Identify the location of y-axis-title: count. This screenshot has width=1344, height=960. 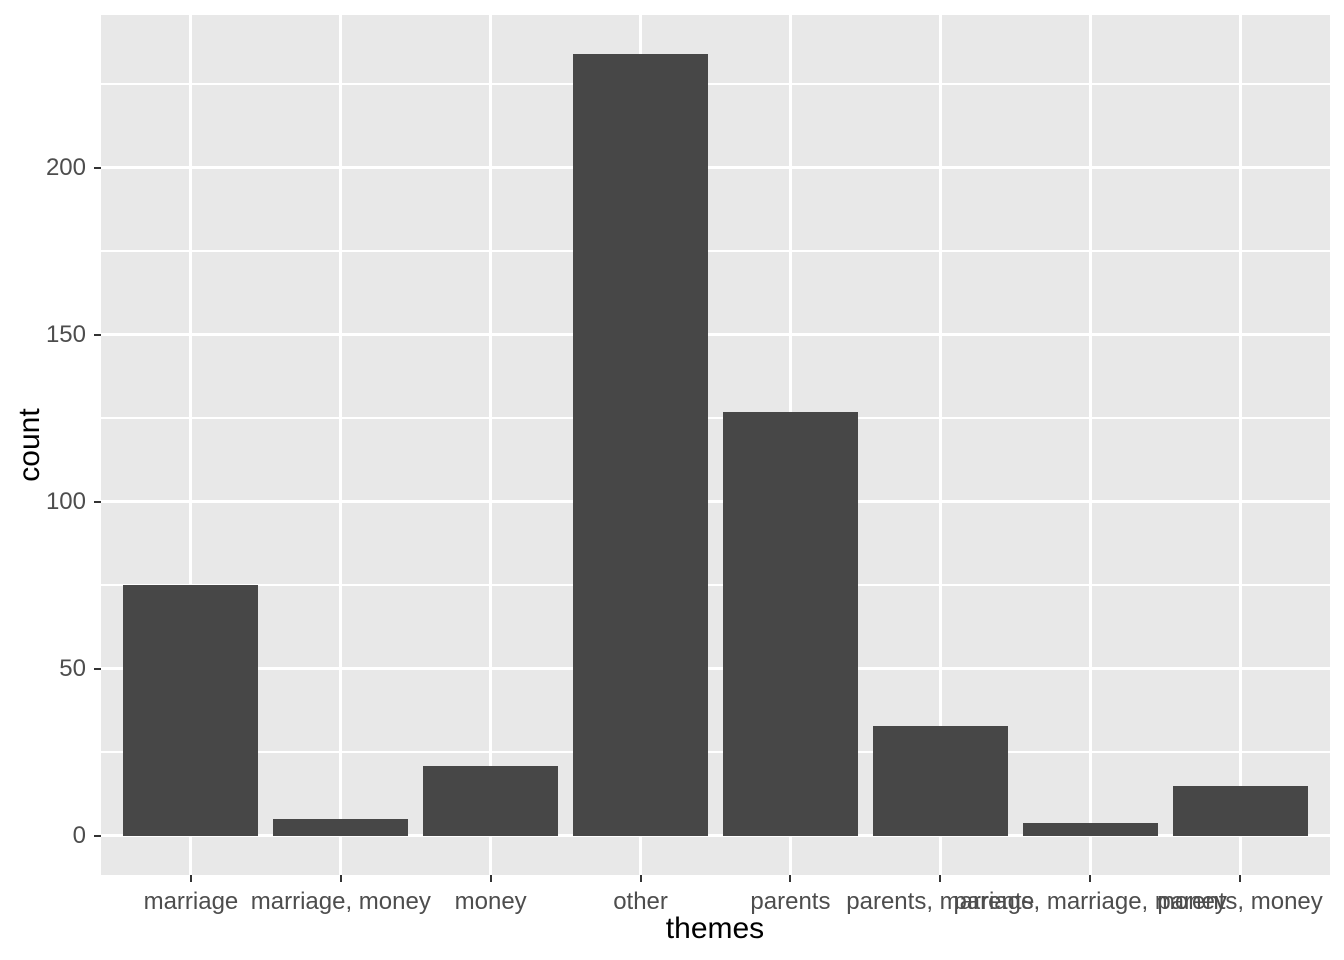
(29, 445).